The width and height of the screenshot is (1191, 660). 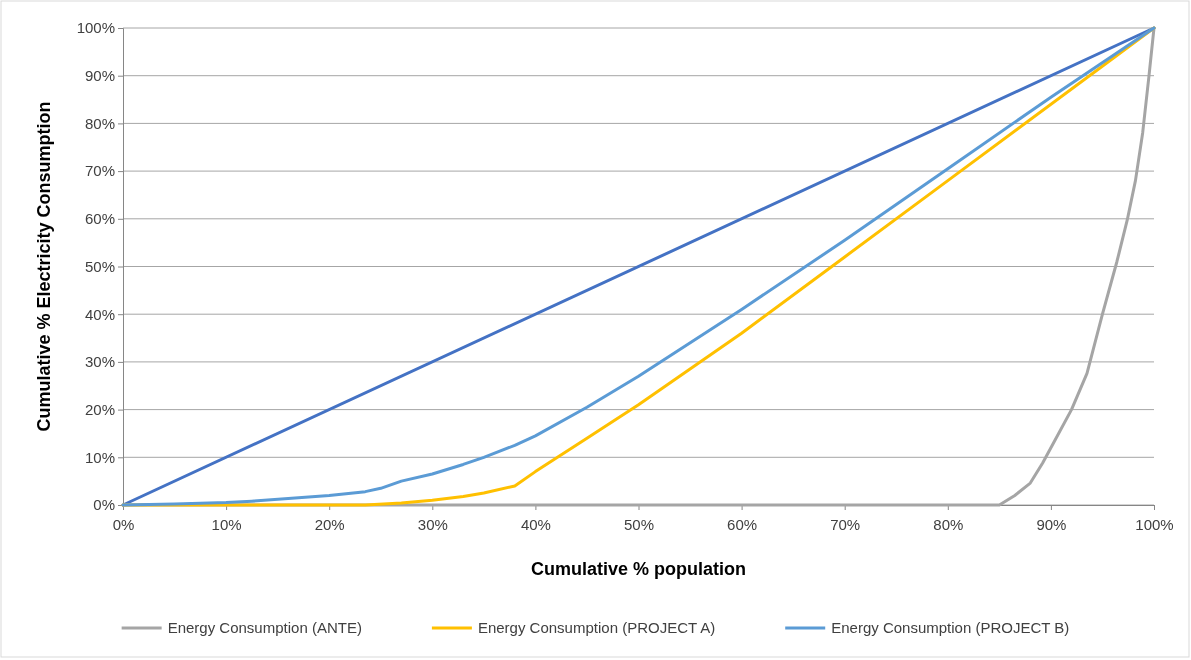 What do you see at coordinates (99, 362) in the screenshot?
I see `y-tick-label: 30%` at bounding box center [99, 362].